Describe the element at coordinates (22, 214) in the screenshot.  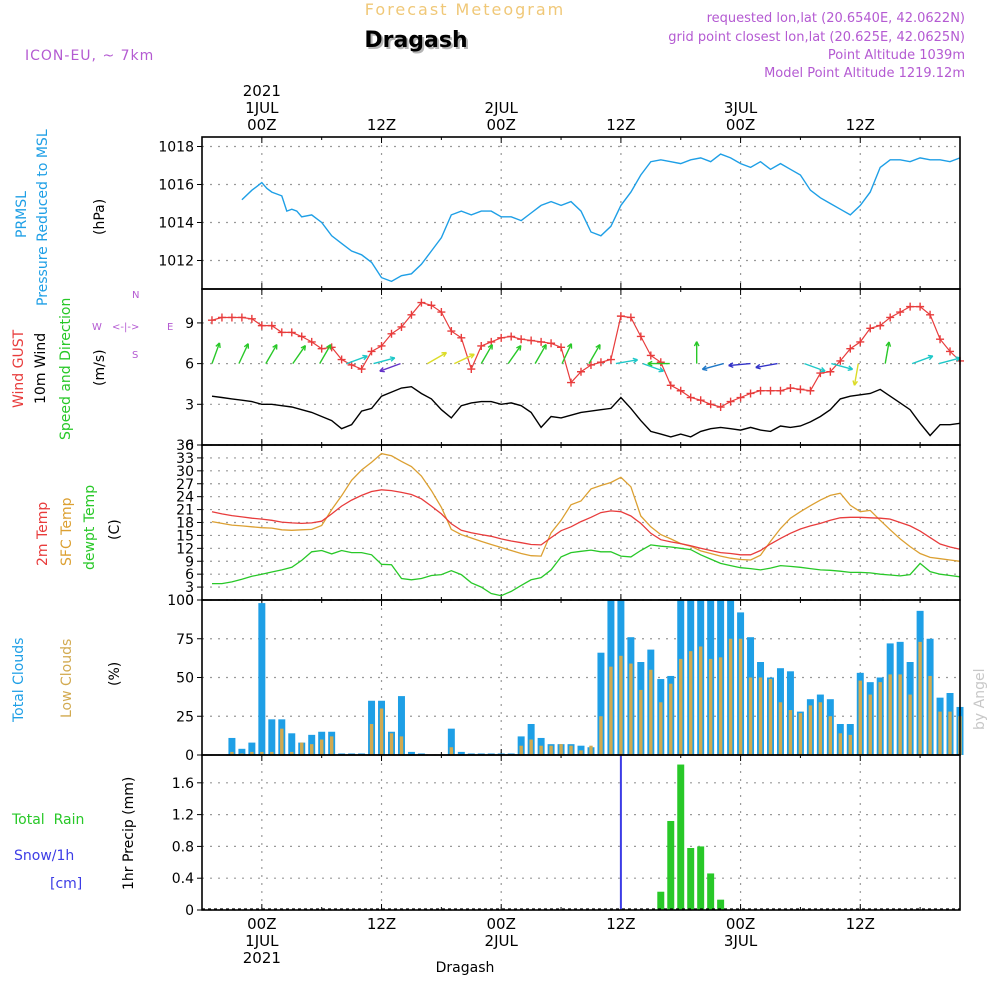
I see `prmsl-label: PRMSL` at that location.